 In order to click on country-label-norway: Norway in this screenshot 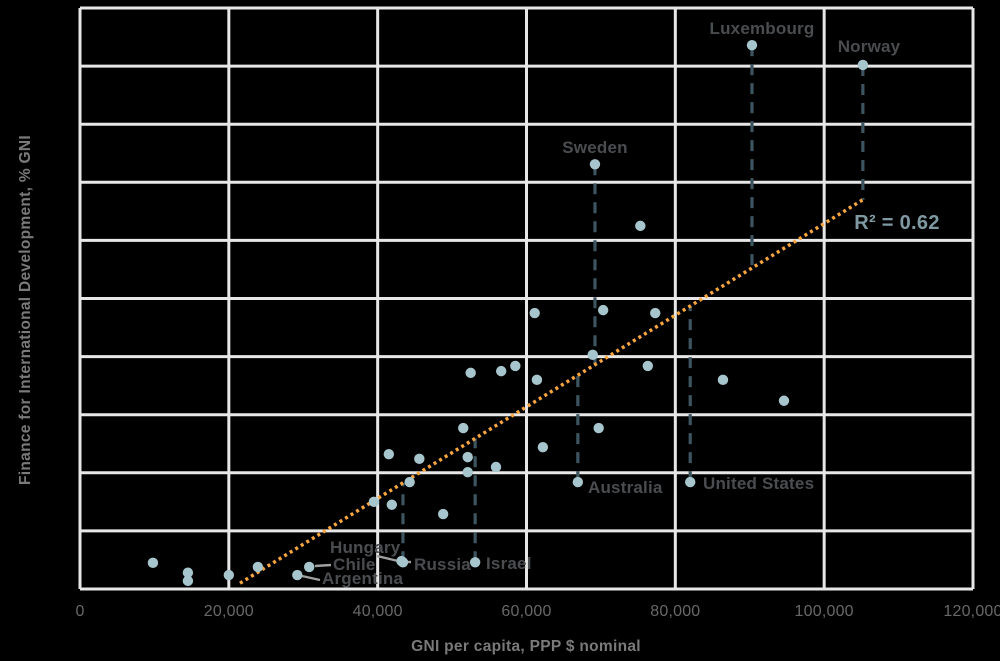, I will do `click(869, 46)`.